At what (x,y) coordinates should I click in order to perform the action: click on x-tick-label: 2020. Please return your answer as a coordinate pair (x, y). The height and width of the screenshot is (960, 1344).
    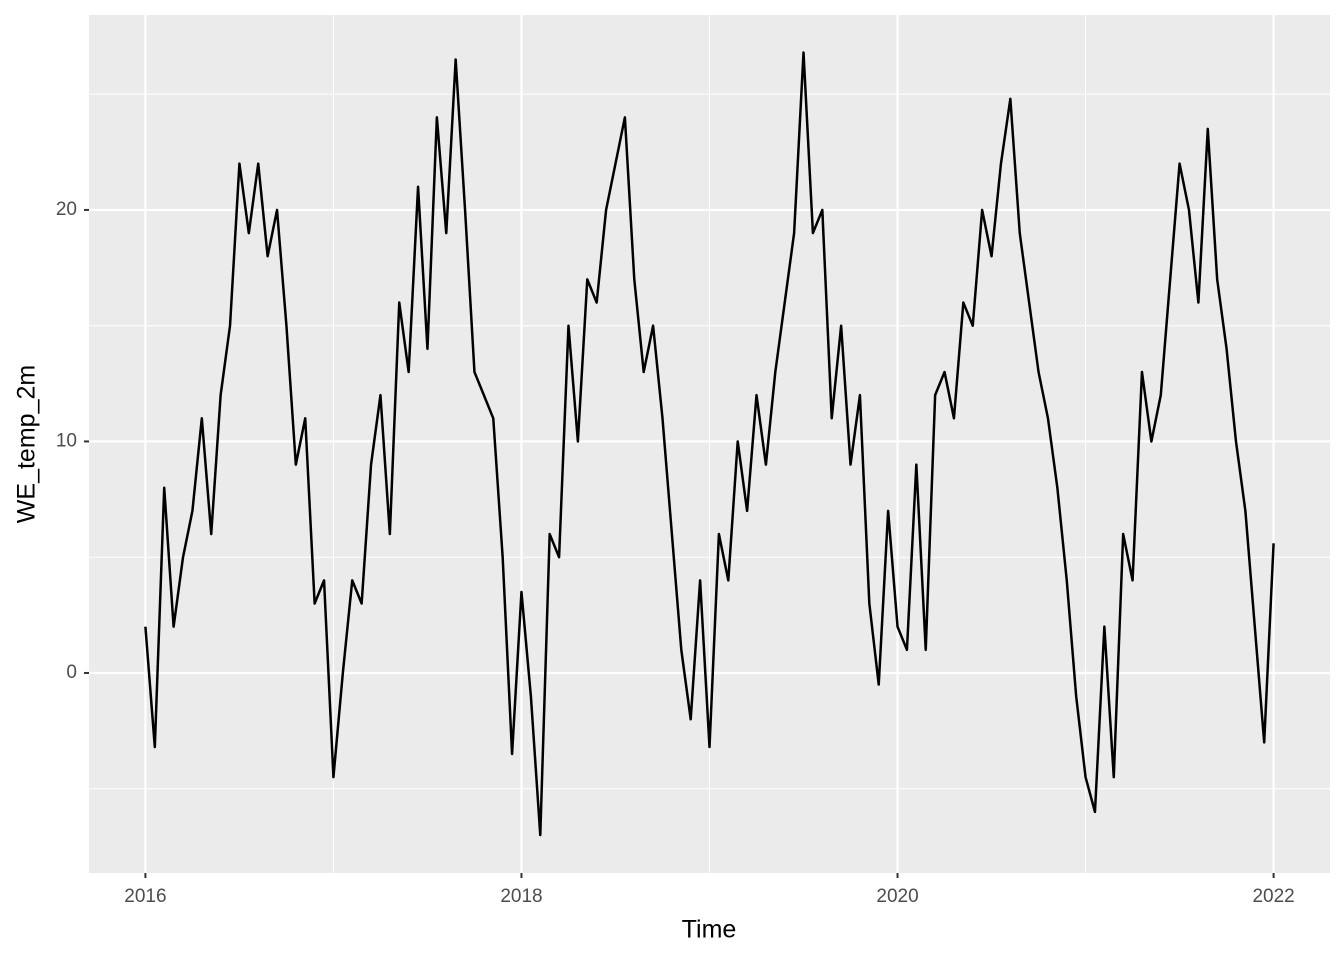
    Looking at the image, I should click on (897, 896).